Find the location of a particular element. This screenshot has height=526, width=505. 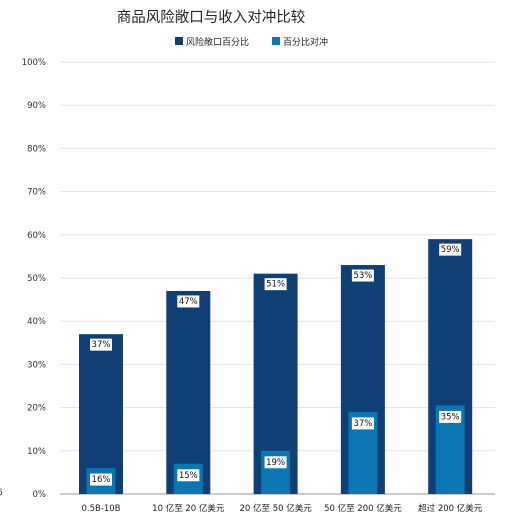

x-tick-label: 0.5B-10B is located at coordinates (100, 509).